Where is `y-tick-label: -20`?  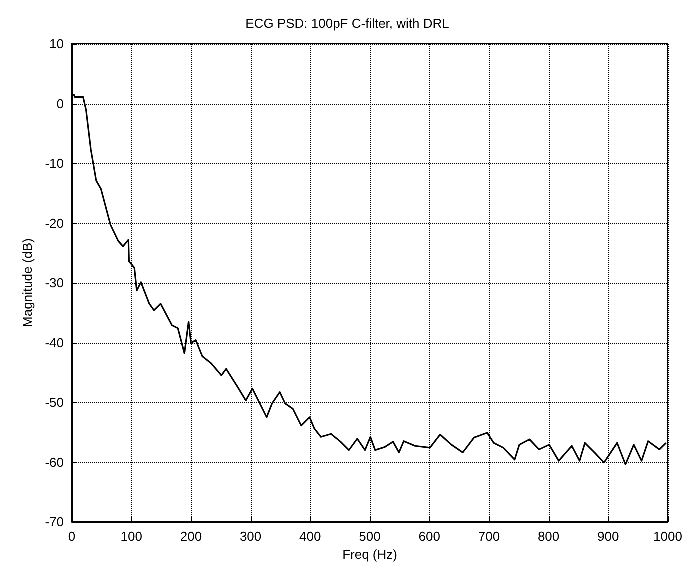 y-tick-label: -20 is located at coordinates (54, 223).